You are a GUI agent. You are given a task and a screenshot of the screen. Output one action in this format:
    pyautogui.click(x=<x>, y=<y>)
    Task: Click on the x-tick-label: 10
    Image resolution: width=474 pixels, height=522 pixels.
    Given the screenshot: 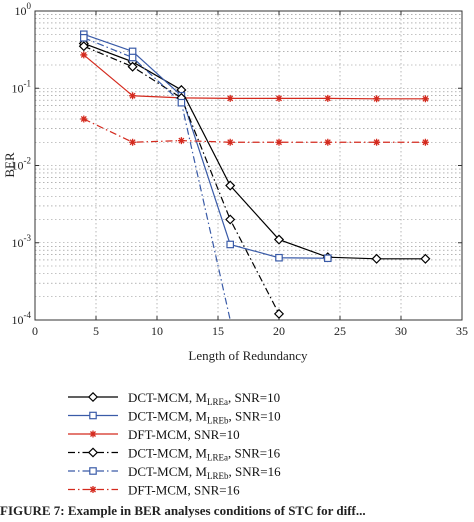 What is the action you would take?
    pyautogui.click(x=157, y=331)
    